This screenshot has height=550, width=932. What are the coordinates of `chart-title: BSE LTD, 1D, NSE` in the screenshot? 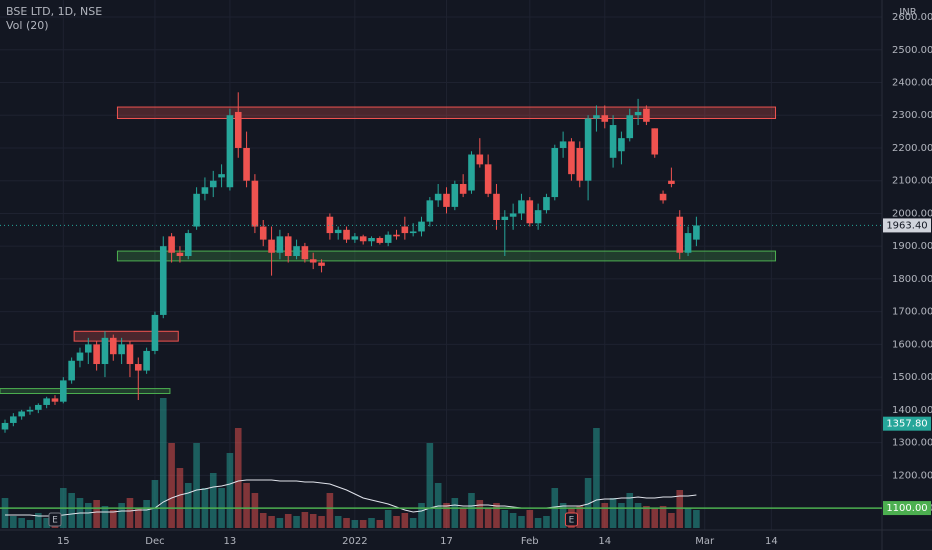 It's located at (54, 11).